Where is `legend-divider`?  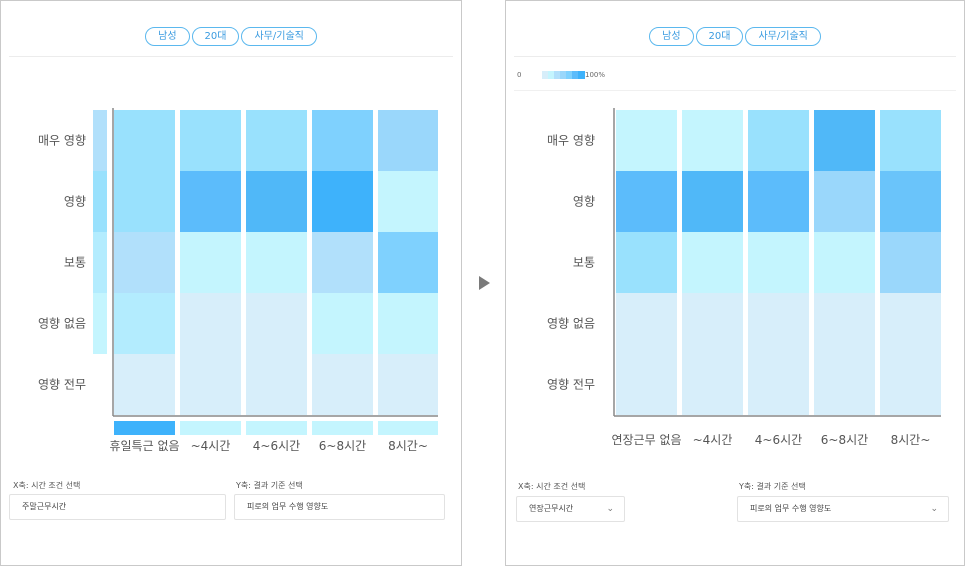
legend-divider is located at coordinates (735, 90).